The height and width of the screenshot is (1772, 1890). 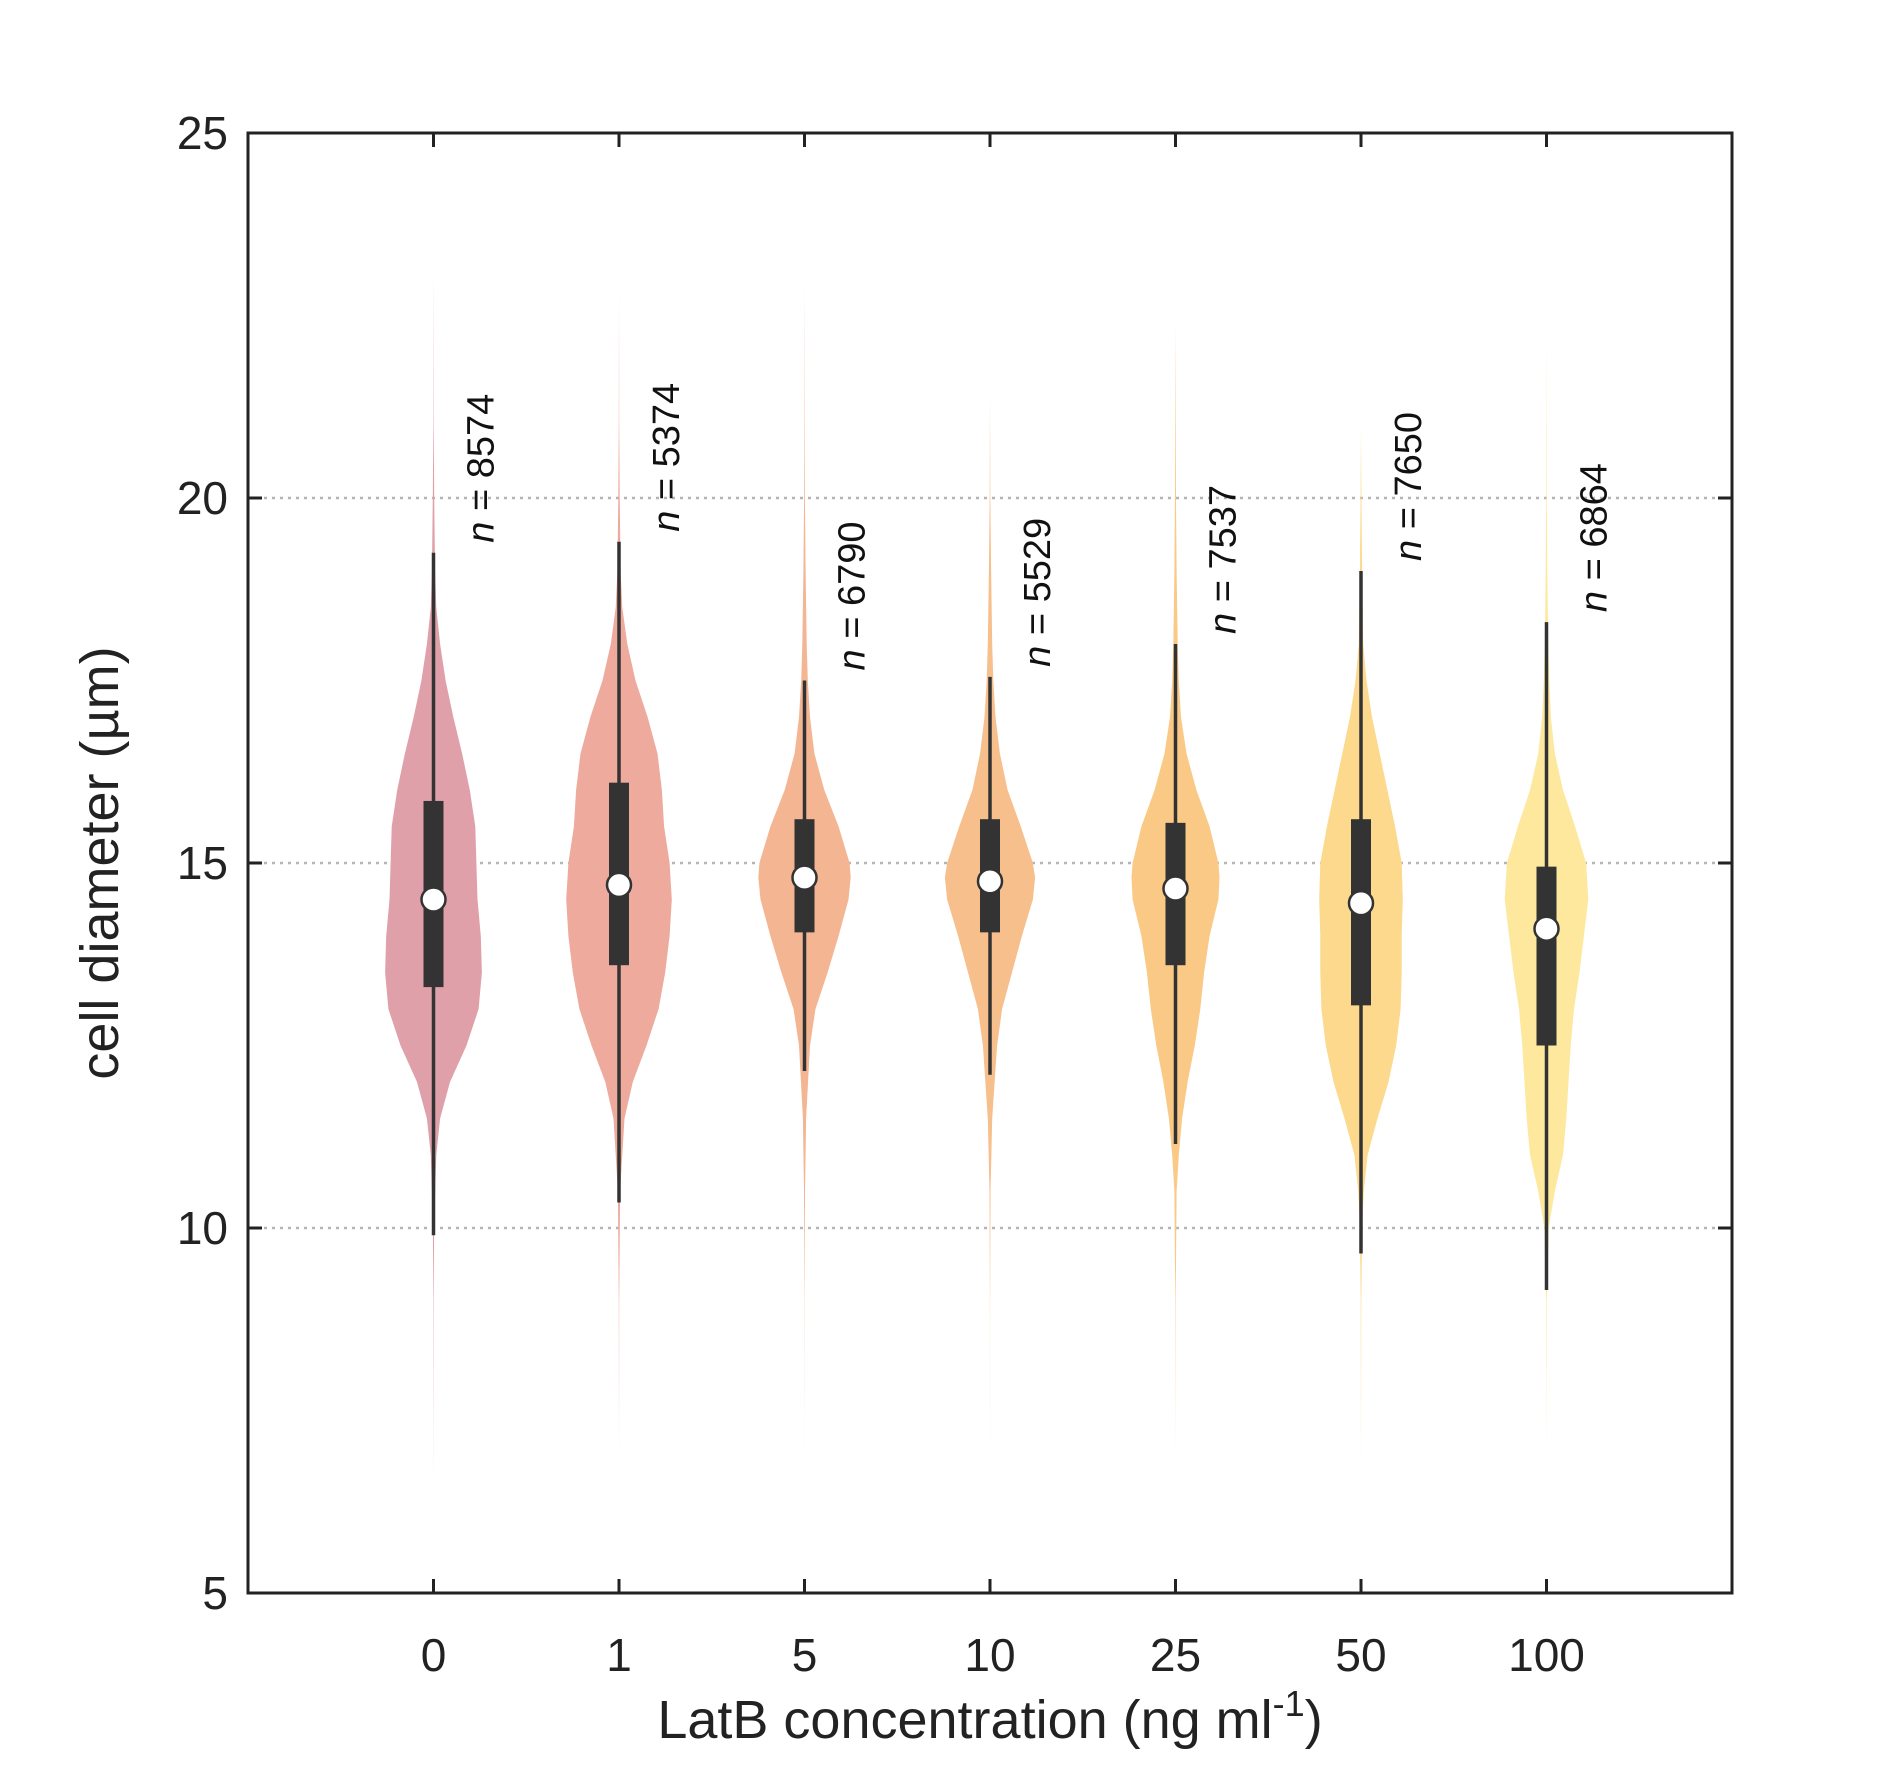 What do you see at coordinates (1175, 1655) in the screenshot?
I see `x-tick-label-25: 25` at bounding box center [1175, 1655].